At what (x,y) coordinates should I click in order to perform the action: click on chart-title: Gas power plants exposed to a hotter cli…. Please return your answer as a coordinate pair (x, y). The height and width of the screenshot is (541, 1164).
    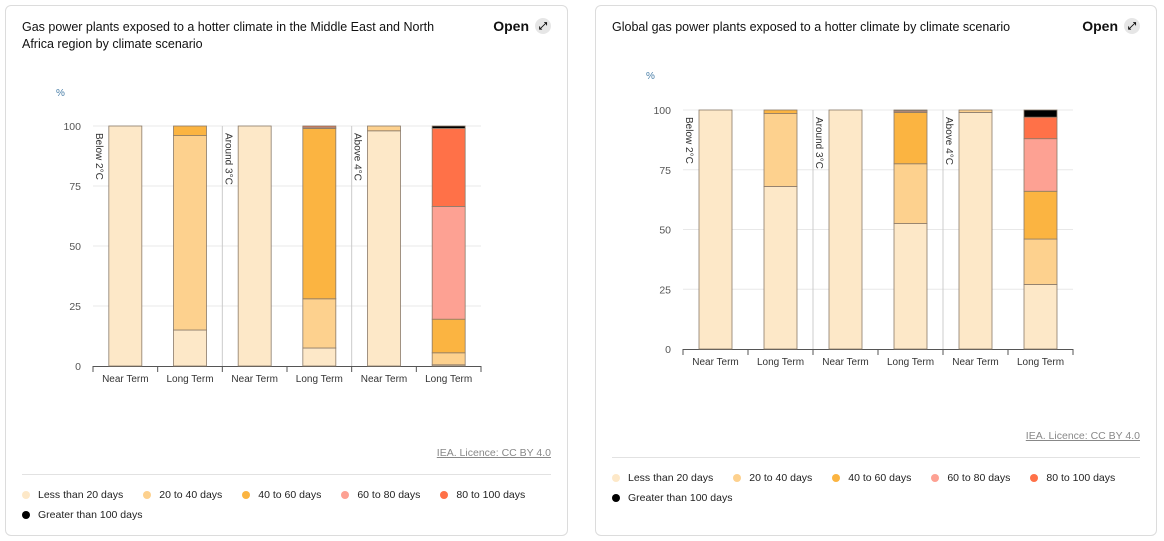
    Looking at the image, I should click on (228, 35).